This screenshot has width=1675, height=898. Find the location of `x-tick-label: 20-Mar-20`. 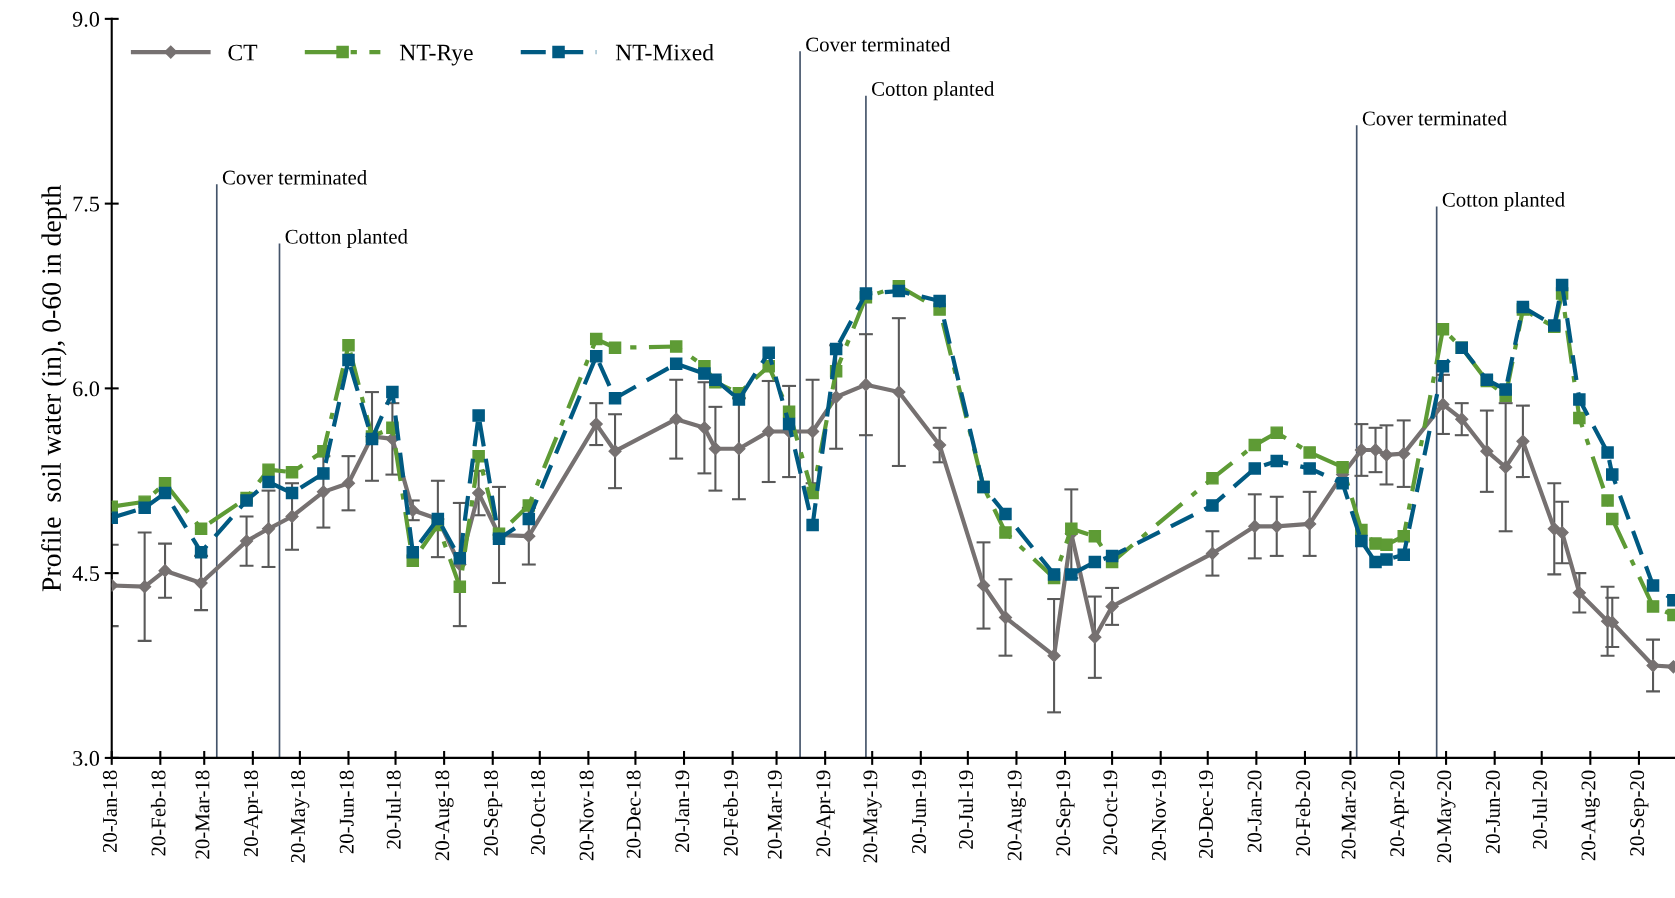

x-tick-label: 20-Mar-20 is located at coordinates (1348, 814).